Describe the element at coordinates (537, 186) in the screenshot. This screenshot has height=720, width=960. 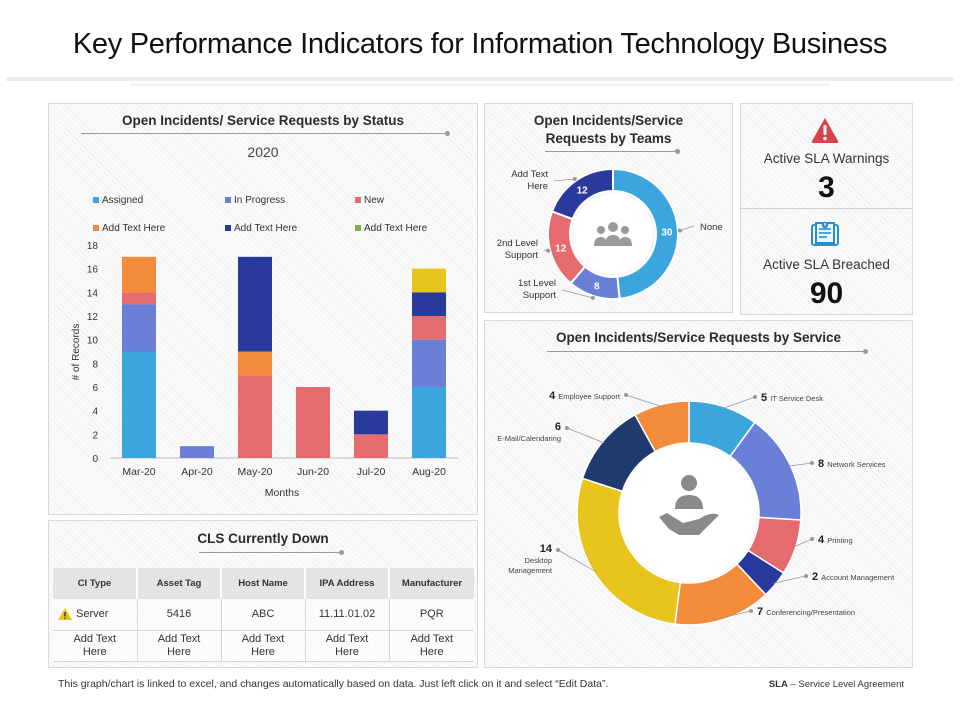
I see `team-label-line: Here` at that location.